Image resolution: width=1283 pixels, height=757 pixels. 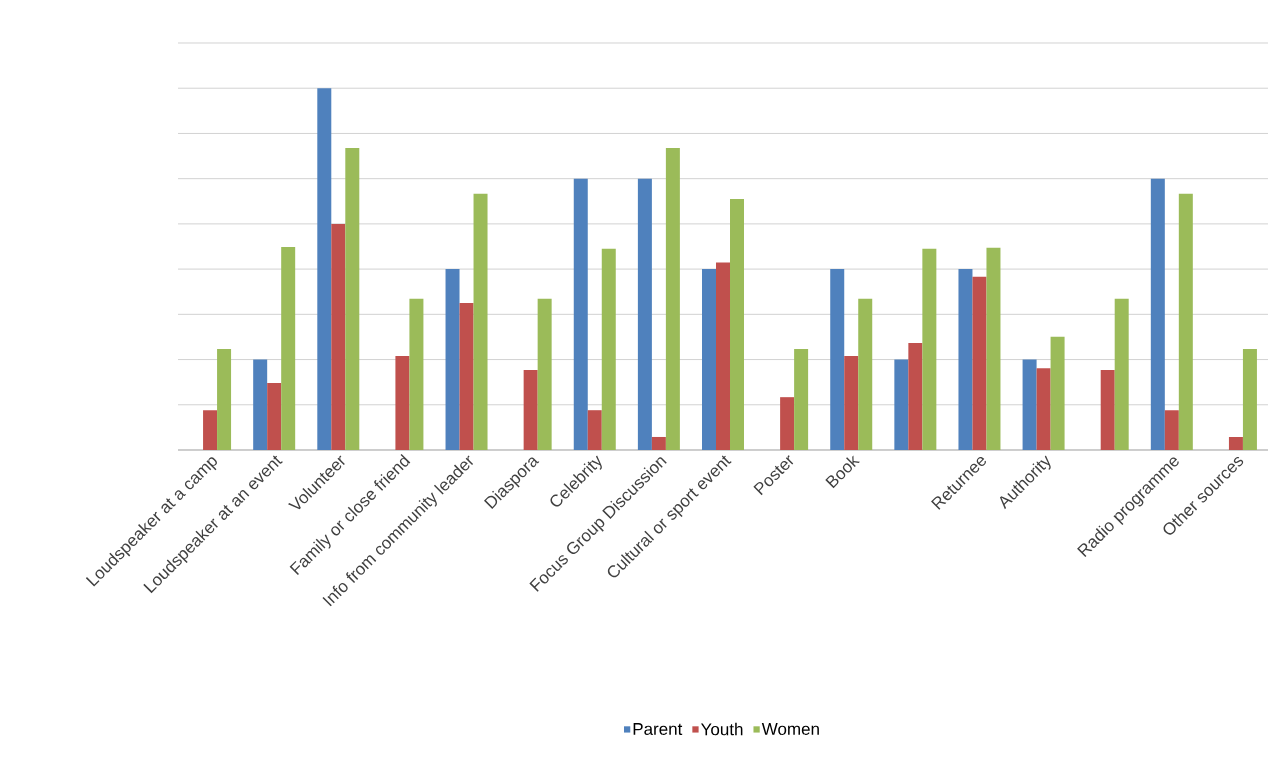 What do you see at coordinates (721, 729) in the screenshot?
I see `legend-label: Youth` at bounding box center [721, 729].